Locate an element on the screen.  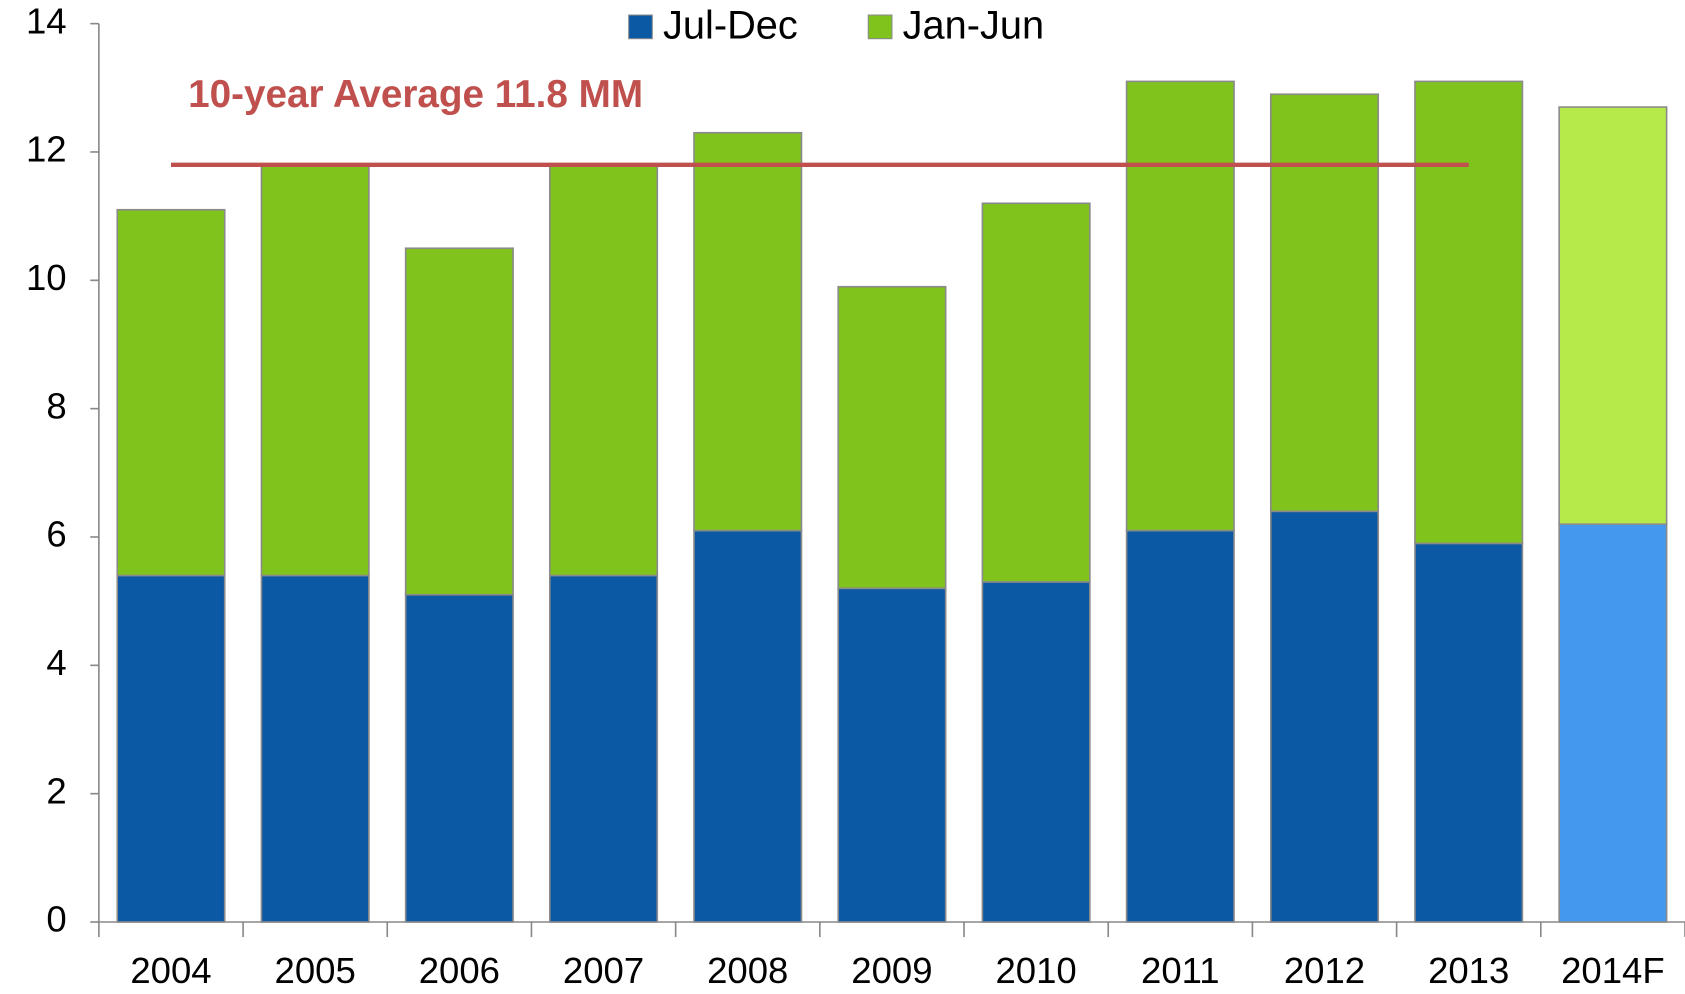
x-tick-label: 2009 is located at coordinates (891, 970).